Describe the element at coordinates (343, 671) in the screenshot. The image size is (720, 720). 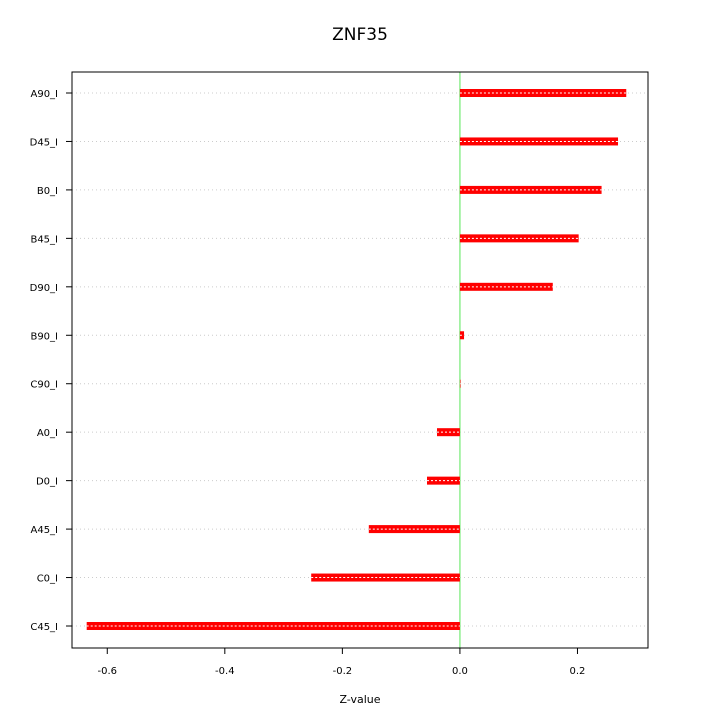
I see `x-tick-label: -0.2` at that location.